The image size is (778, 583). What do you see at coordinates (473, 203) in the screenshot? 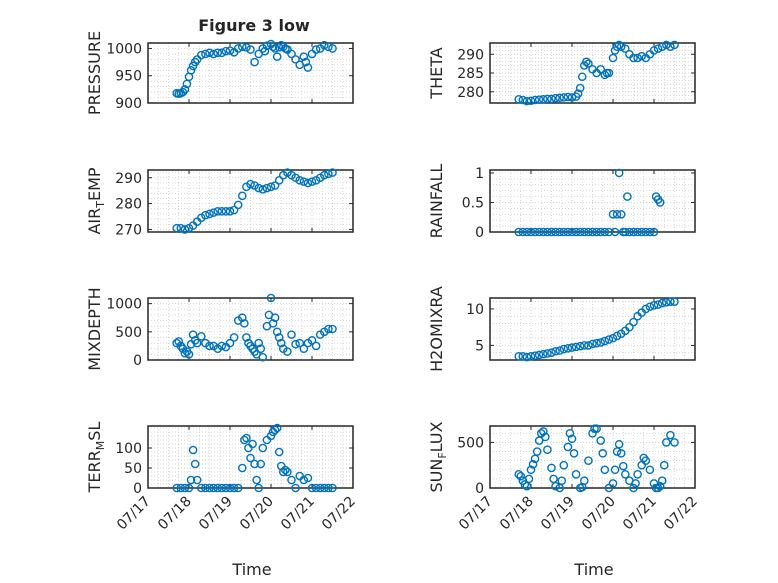
I see `y-tick-label: 0.5` at bounding box center [473, 203].